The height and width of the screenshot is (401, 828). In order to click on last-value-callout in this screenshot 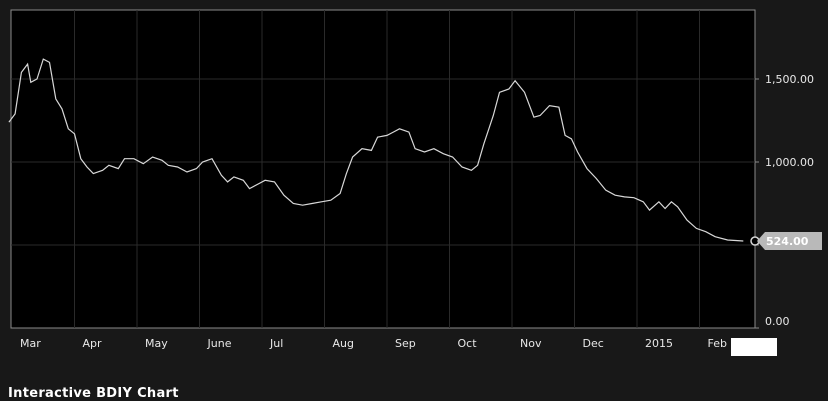, I will do `click(789, 241)`.